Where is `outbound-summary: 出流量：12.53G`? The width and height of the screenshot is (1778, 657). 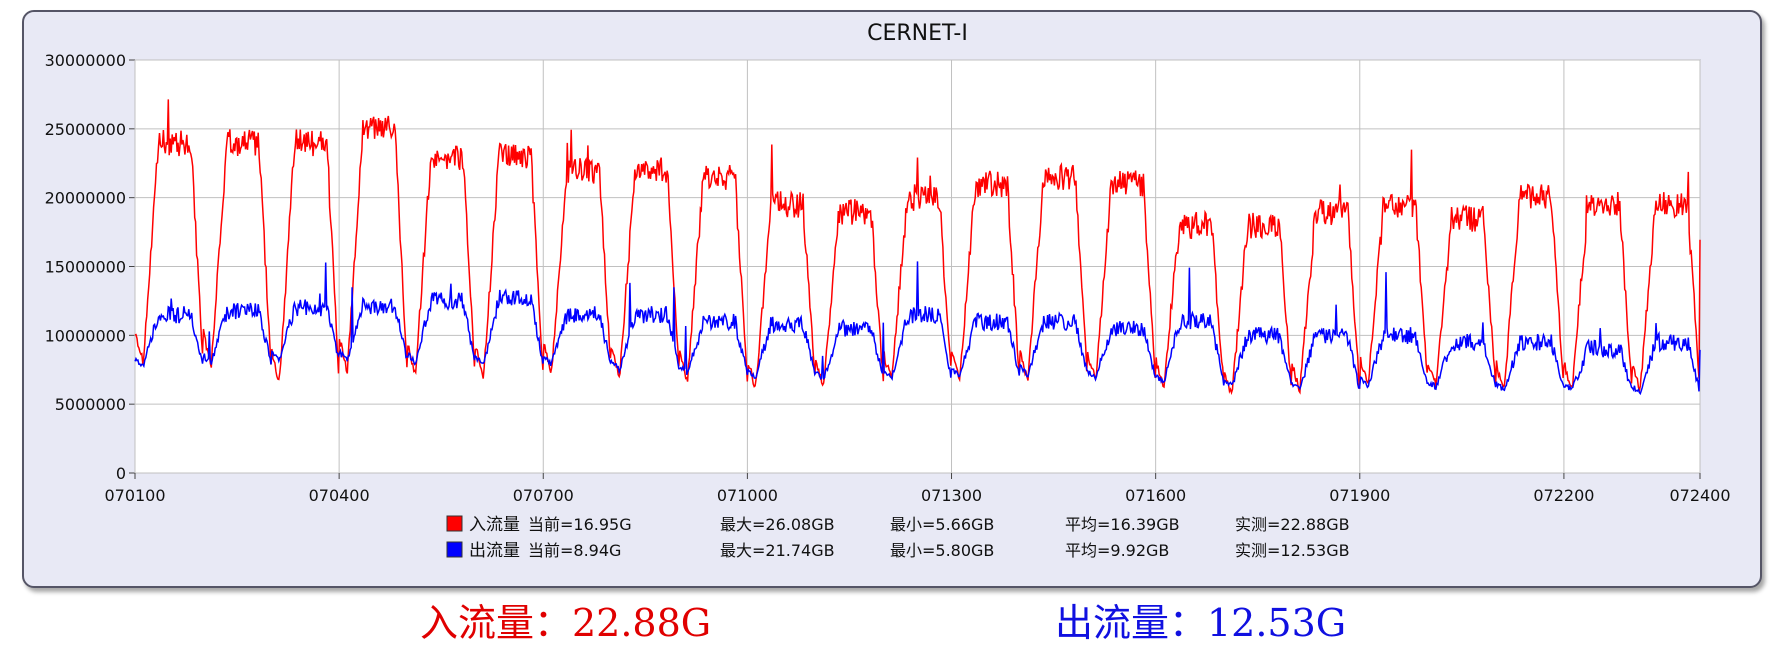
outbound-summary: 出流量：12.53G is located at coordinates (1201, 623).